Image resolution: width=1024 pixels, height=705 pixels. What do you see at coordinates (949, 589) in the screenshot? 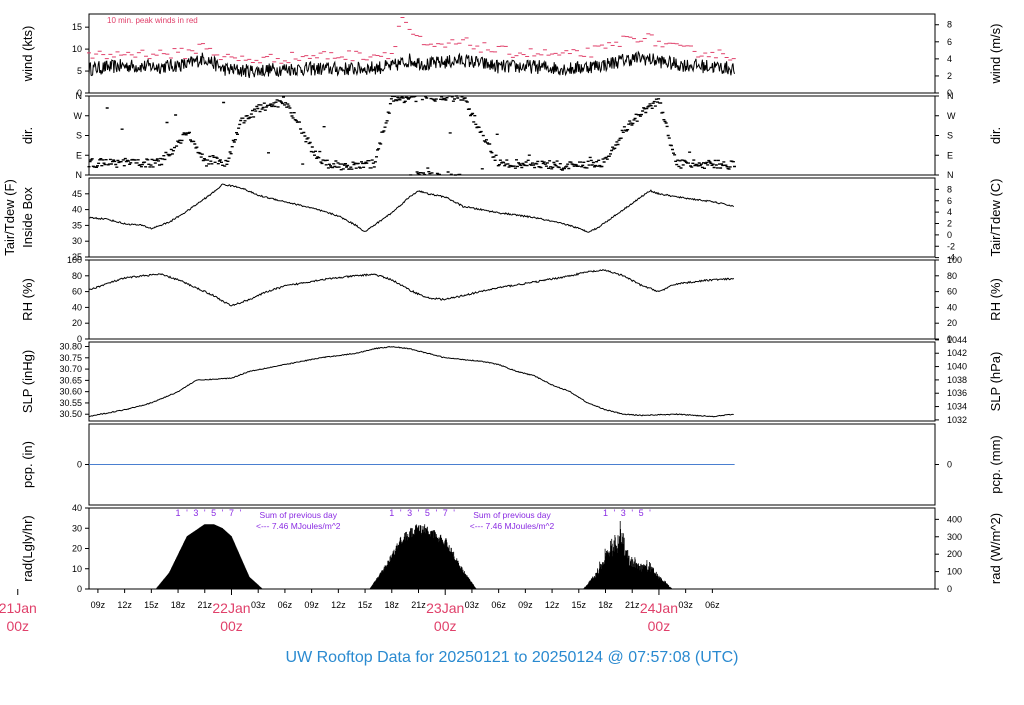
I see `rad-right-tick-label: 0` at bounding box center [949, 589].